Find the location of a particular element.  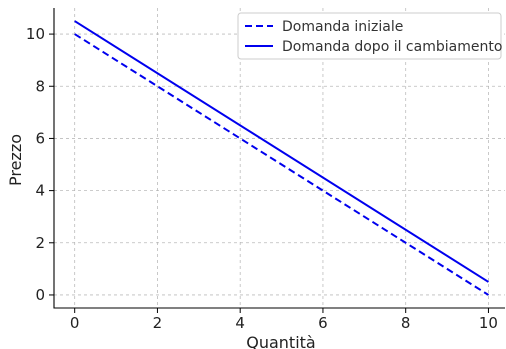

y-tick-label: 2 is located at coordinates (40, 243).